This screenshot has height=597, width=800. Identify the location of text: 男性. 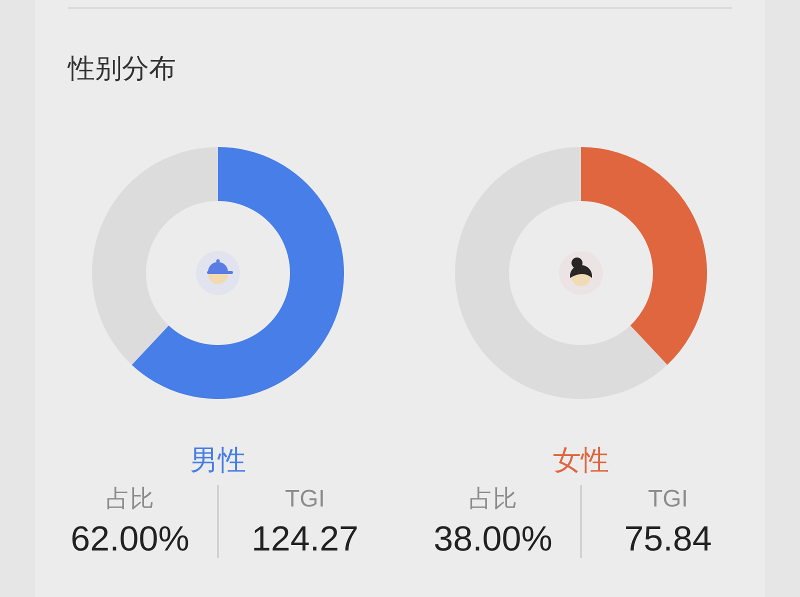
(218, 460).